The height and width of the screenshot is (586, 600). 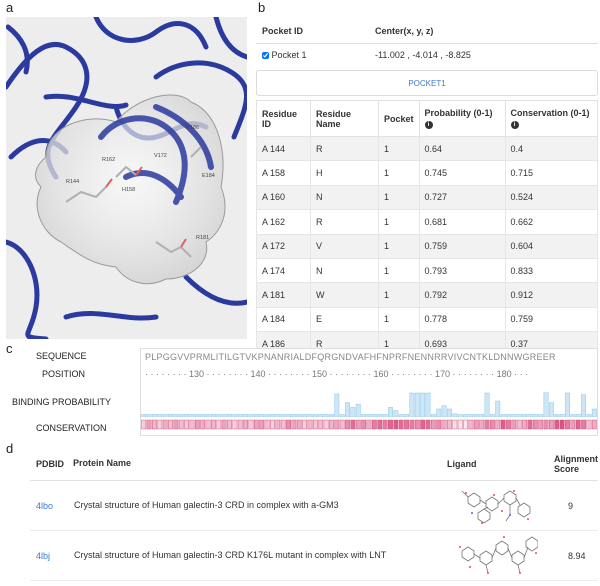 What do you see at coordinates (265, 56) in the screenshot?
I see `pocket-checkbox` at bounding box center [265, 56].